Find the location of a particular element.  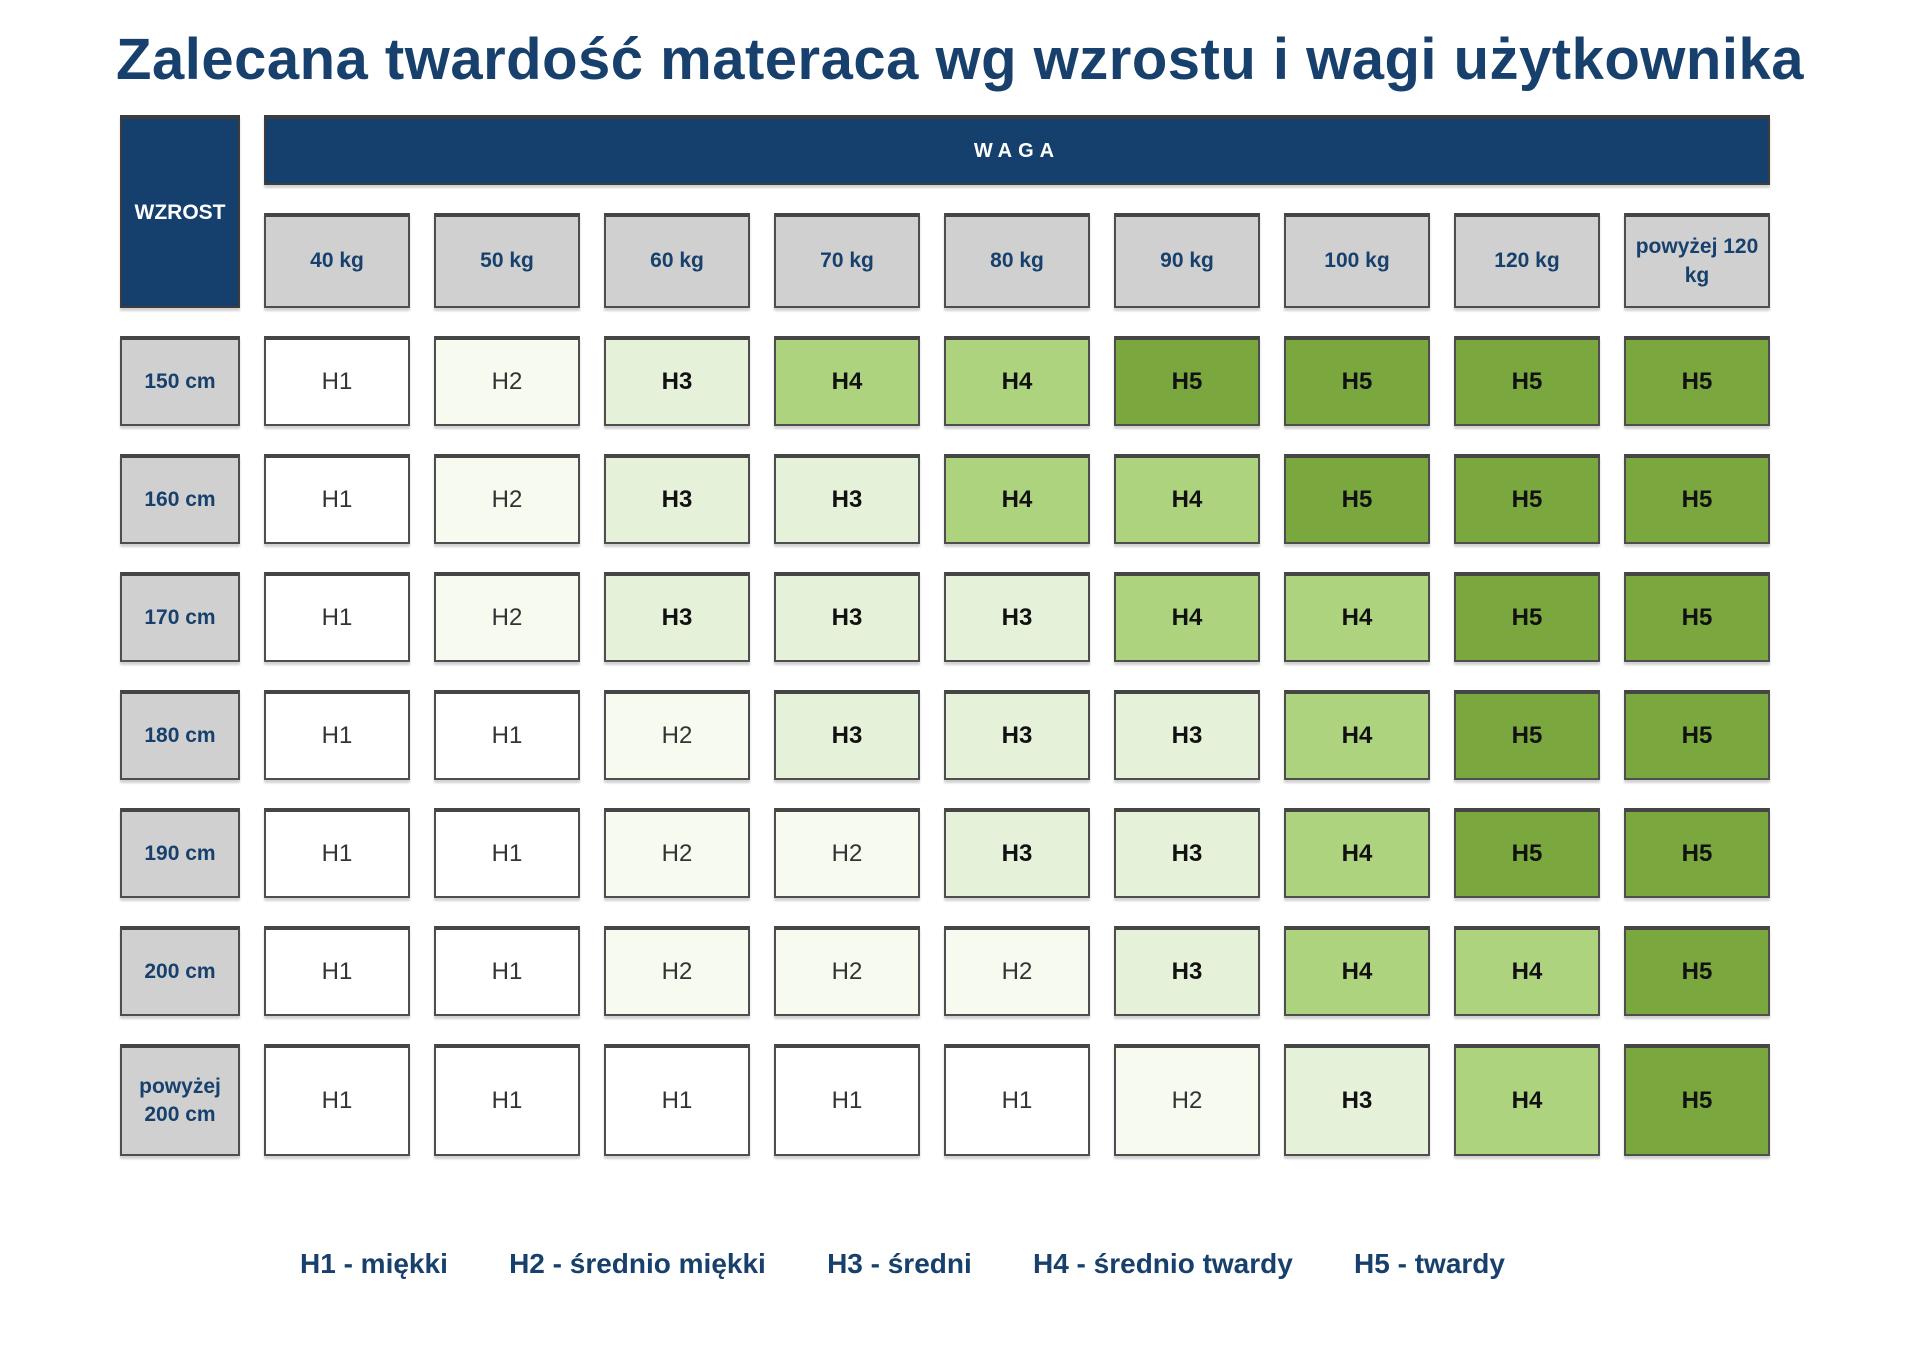

weight-column-header: 60 kg is located at coordinates (677, 260).